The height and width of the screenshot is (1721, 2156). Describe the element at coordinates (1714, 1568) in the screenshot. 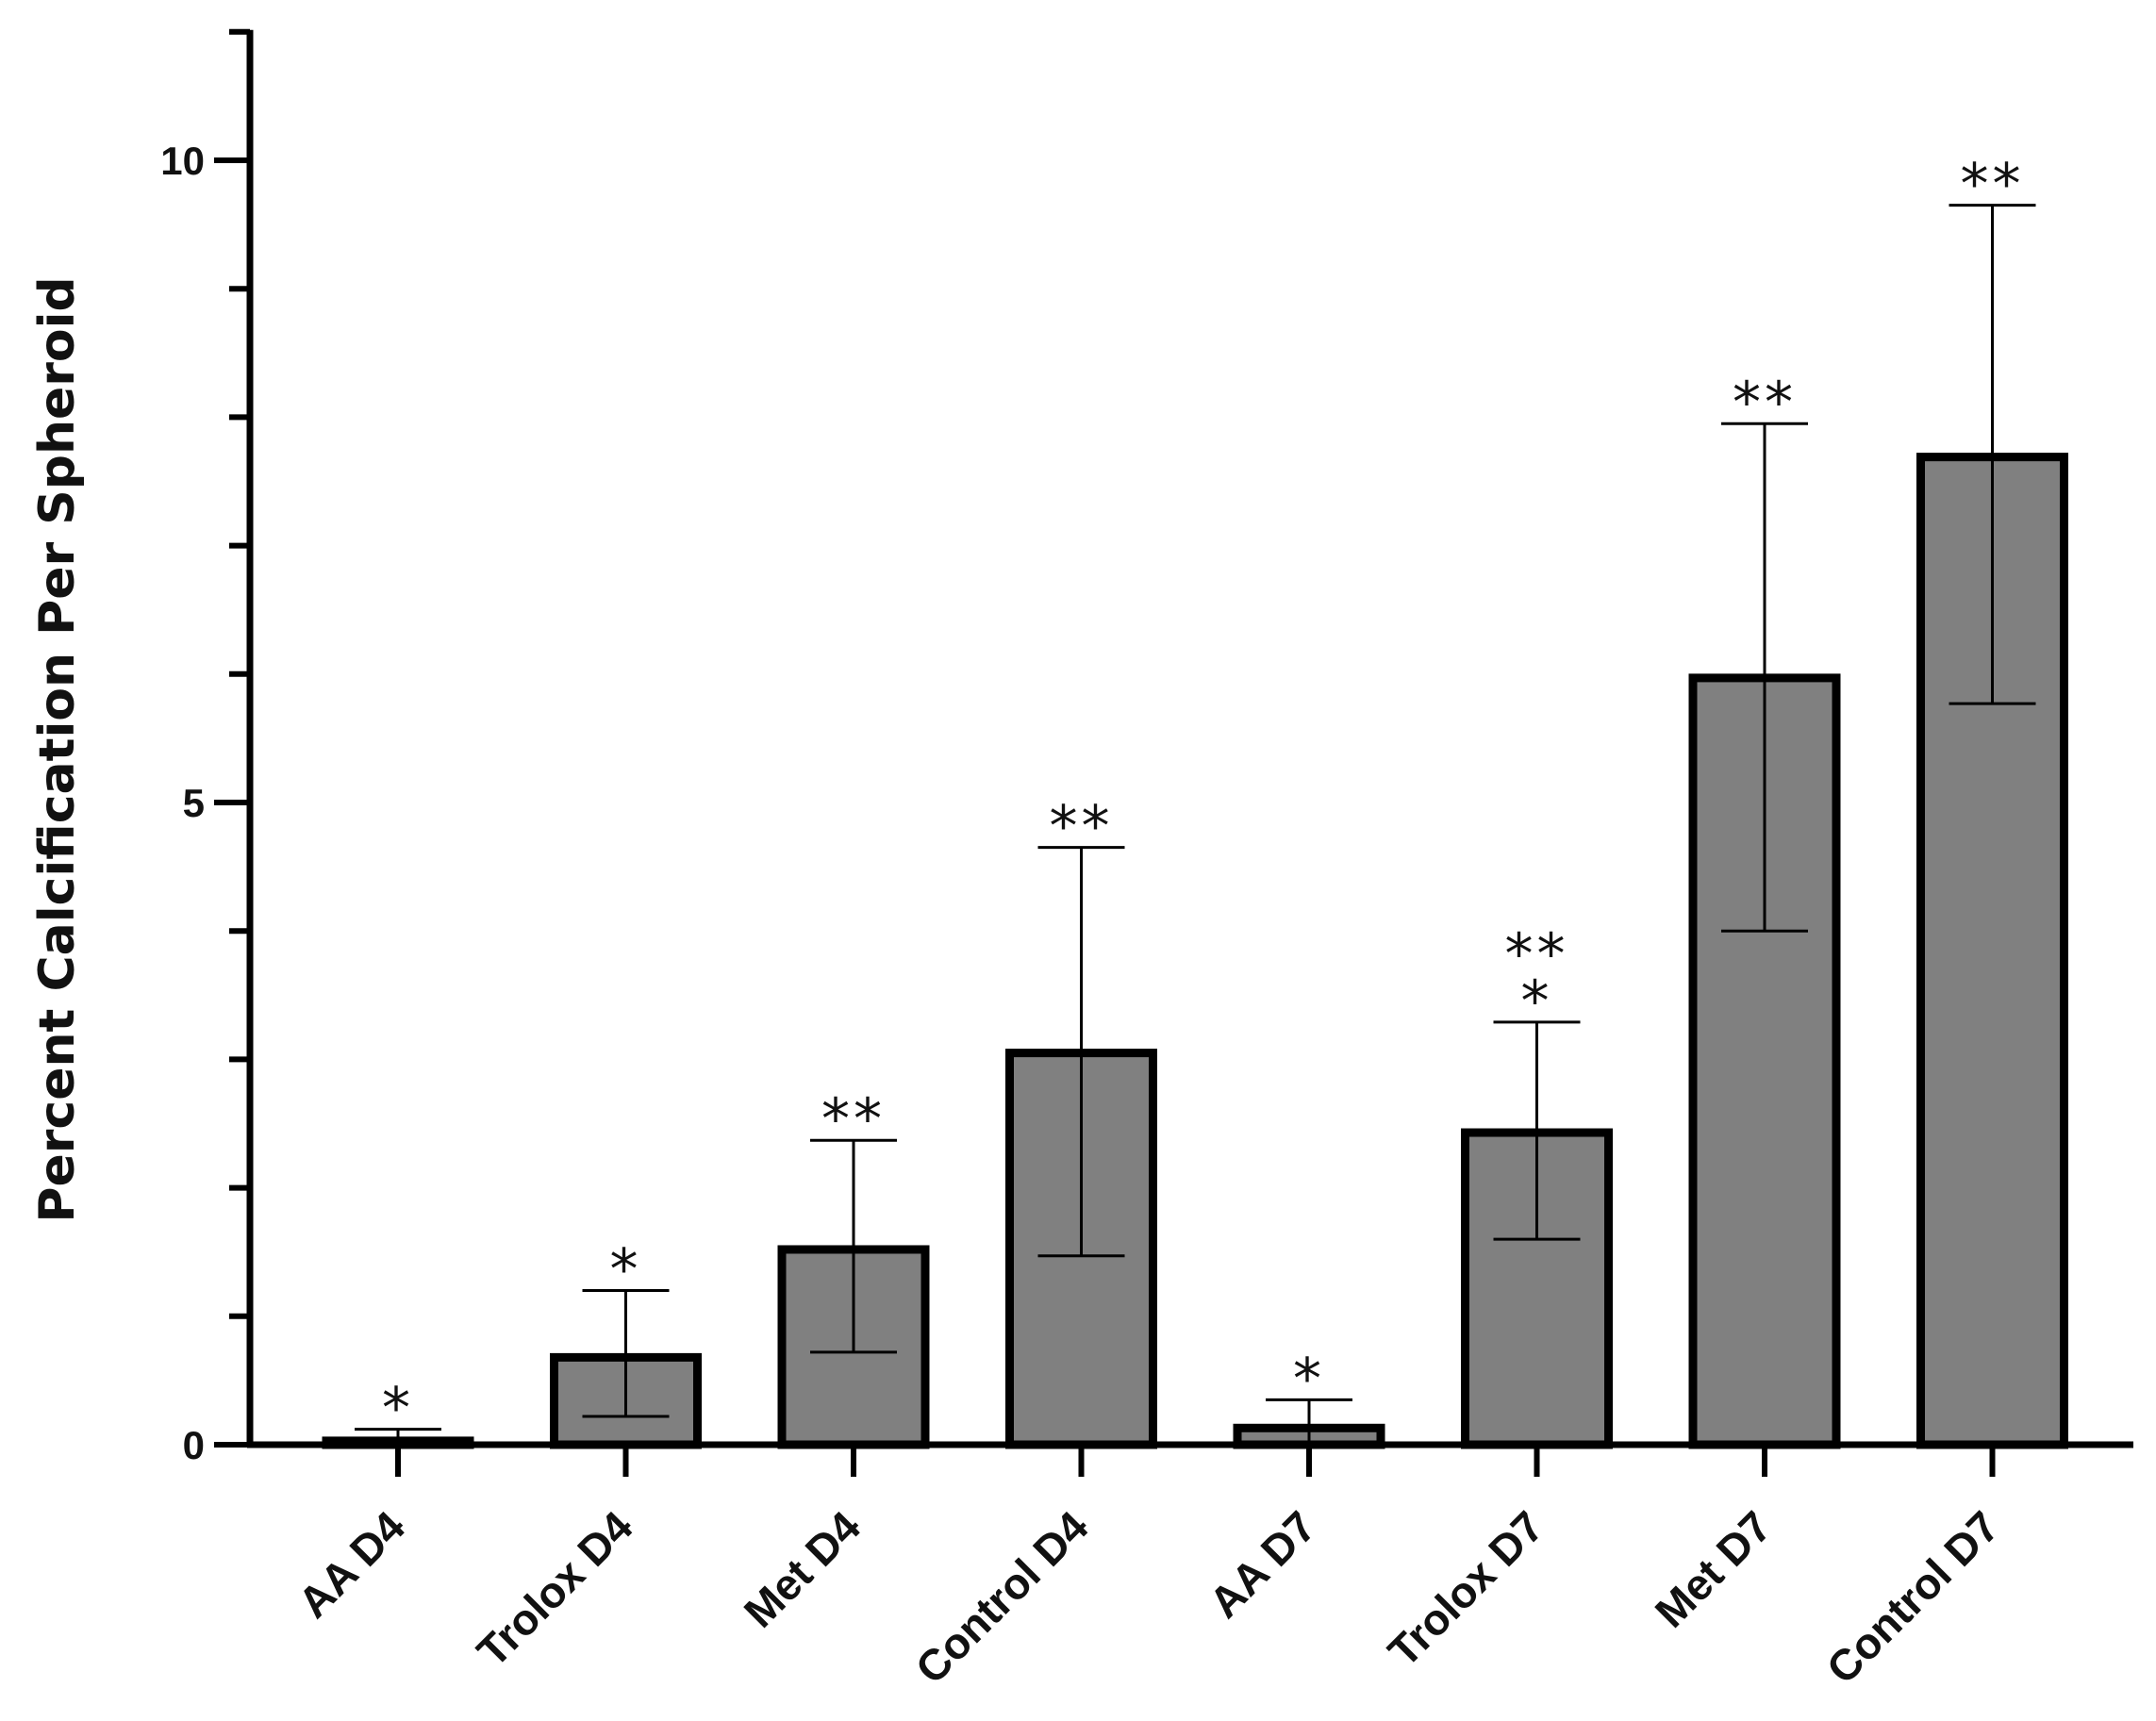

I see `x-tick-label: Met D7` at that location.